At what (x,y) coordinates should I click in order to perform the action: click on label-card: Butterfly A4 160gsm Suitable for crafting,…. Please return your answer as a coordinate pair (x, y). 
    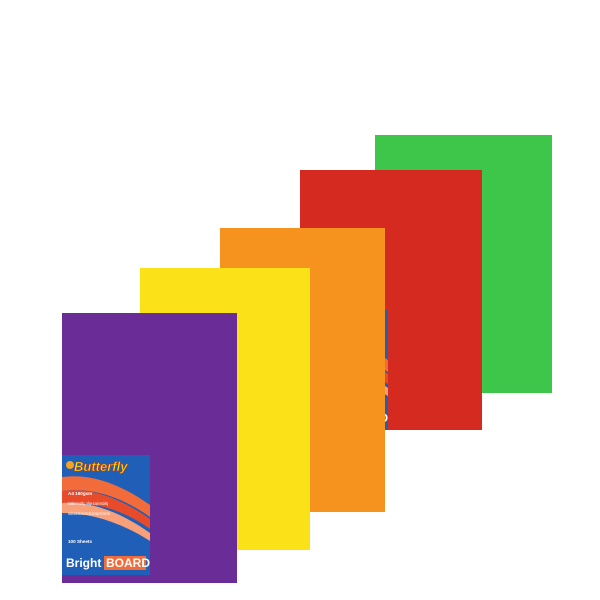
    Looking at the image, I should click on (106, 515).